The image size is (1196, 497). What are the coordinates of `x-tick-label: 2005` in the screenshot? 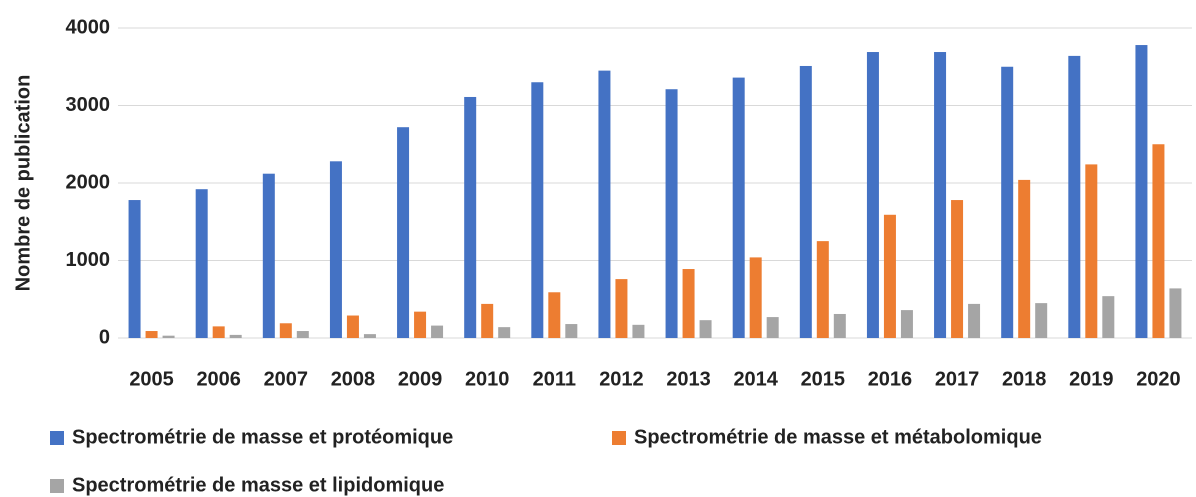 It's located at (151, 379).